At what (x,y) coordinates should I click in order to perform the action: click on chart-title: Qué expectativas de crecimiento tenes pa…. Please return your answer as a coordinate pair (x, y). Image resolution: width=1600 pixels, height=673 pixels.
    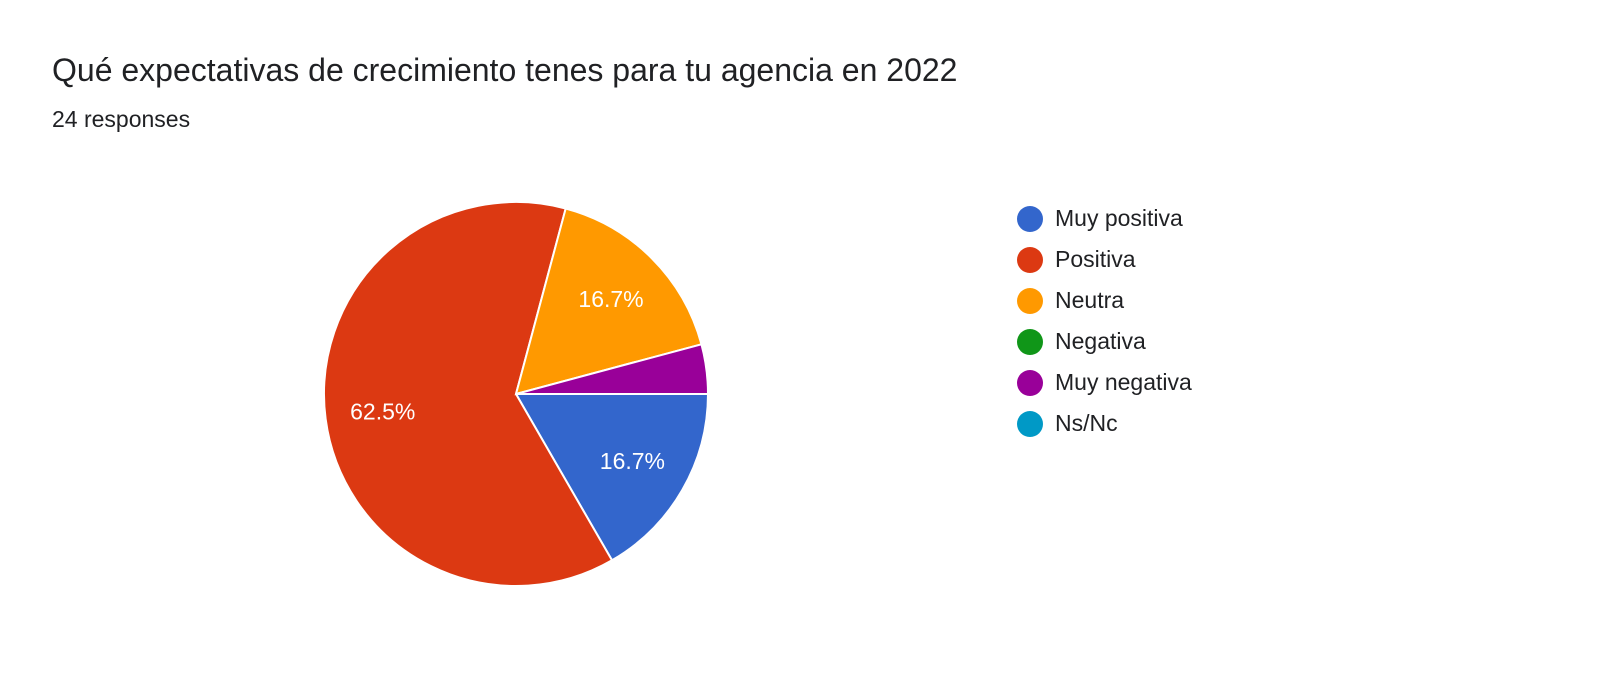
    Looking at the image, I should click on (505, 70).